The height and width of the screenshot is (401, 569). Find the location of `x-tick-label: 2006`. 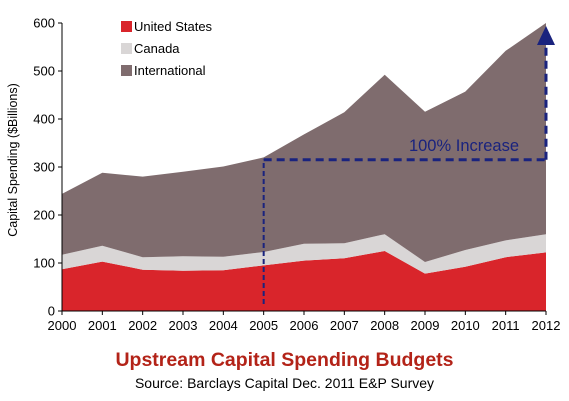

x-tick-label: 2006 is located at coordinates (304, 325).